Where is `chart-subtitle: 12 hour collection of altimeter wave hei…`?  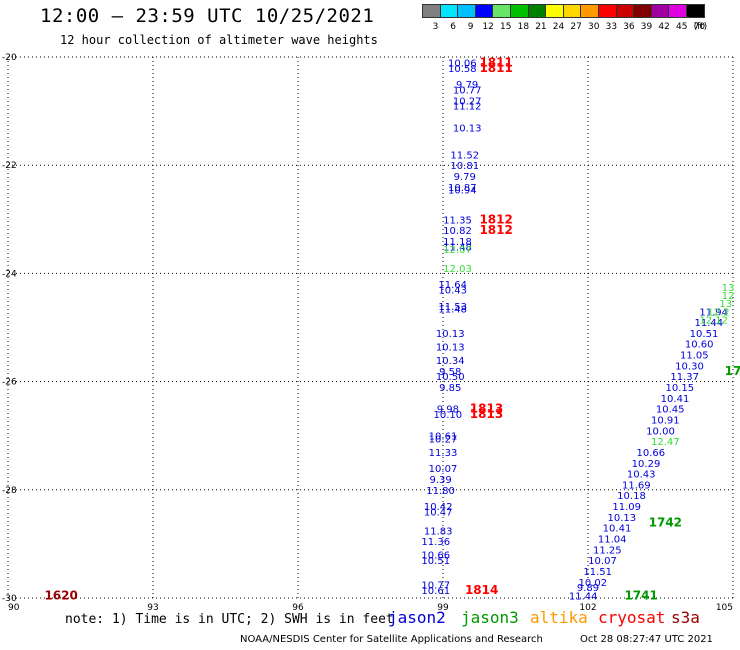
chart-subtitle: 12 hour collection of altimeter wave hei… is located at coordinates (219, 40).